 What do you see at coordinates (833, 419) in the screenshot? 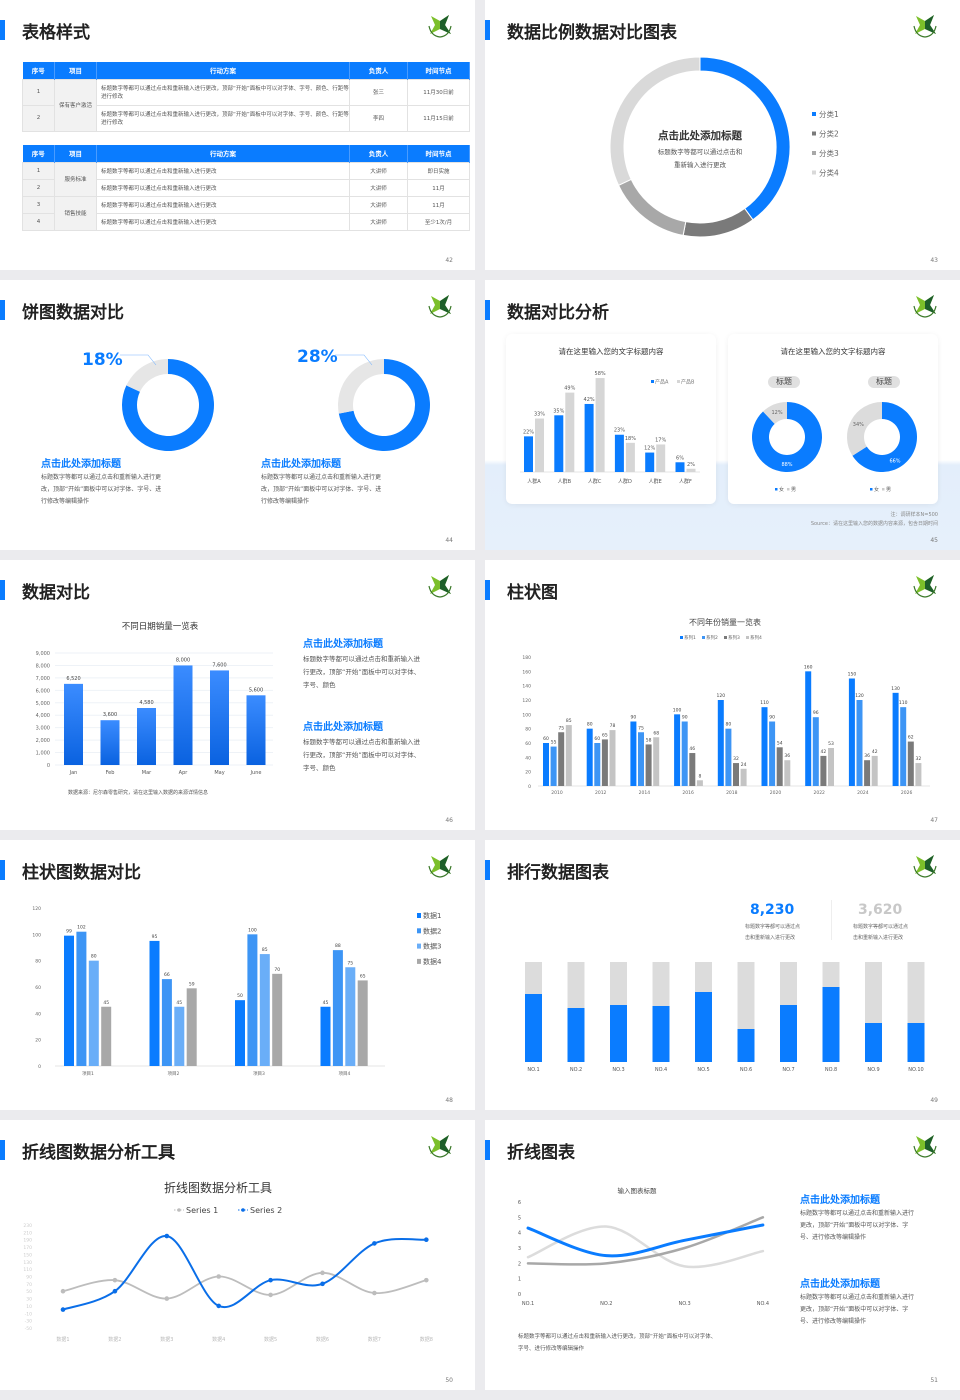
I see `donut-chart-card: 请在这里输入您的文字标题内容` at bounding box center [833, 419].